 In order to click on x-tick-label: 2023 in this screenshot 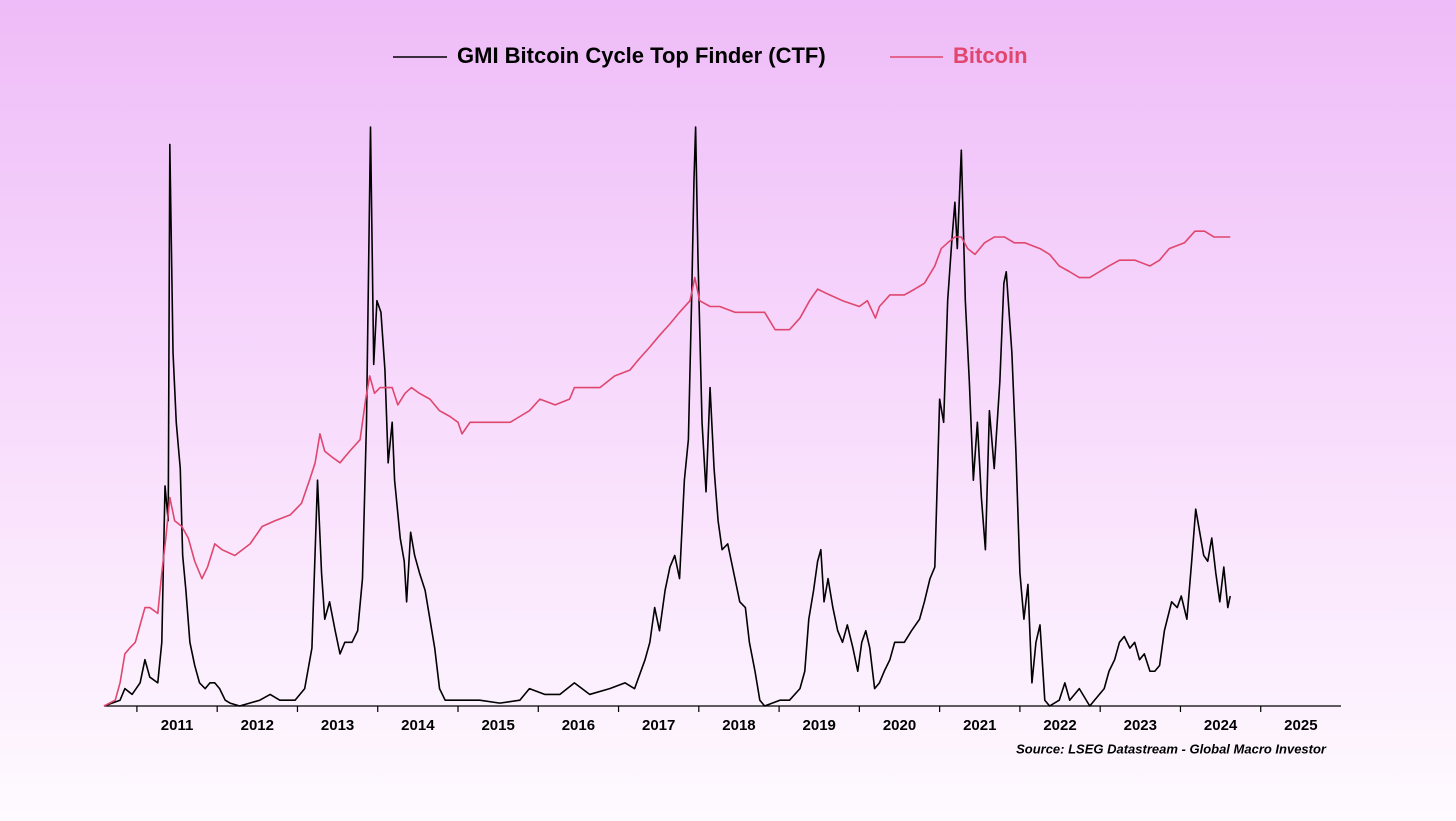, I will do `click(1140, 725)`.